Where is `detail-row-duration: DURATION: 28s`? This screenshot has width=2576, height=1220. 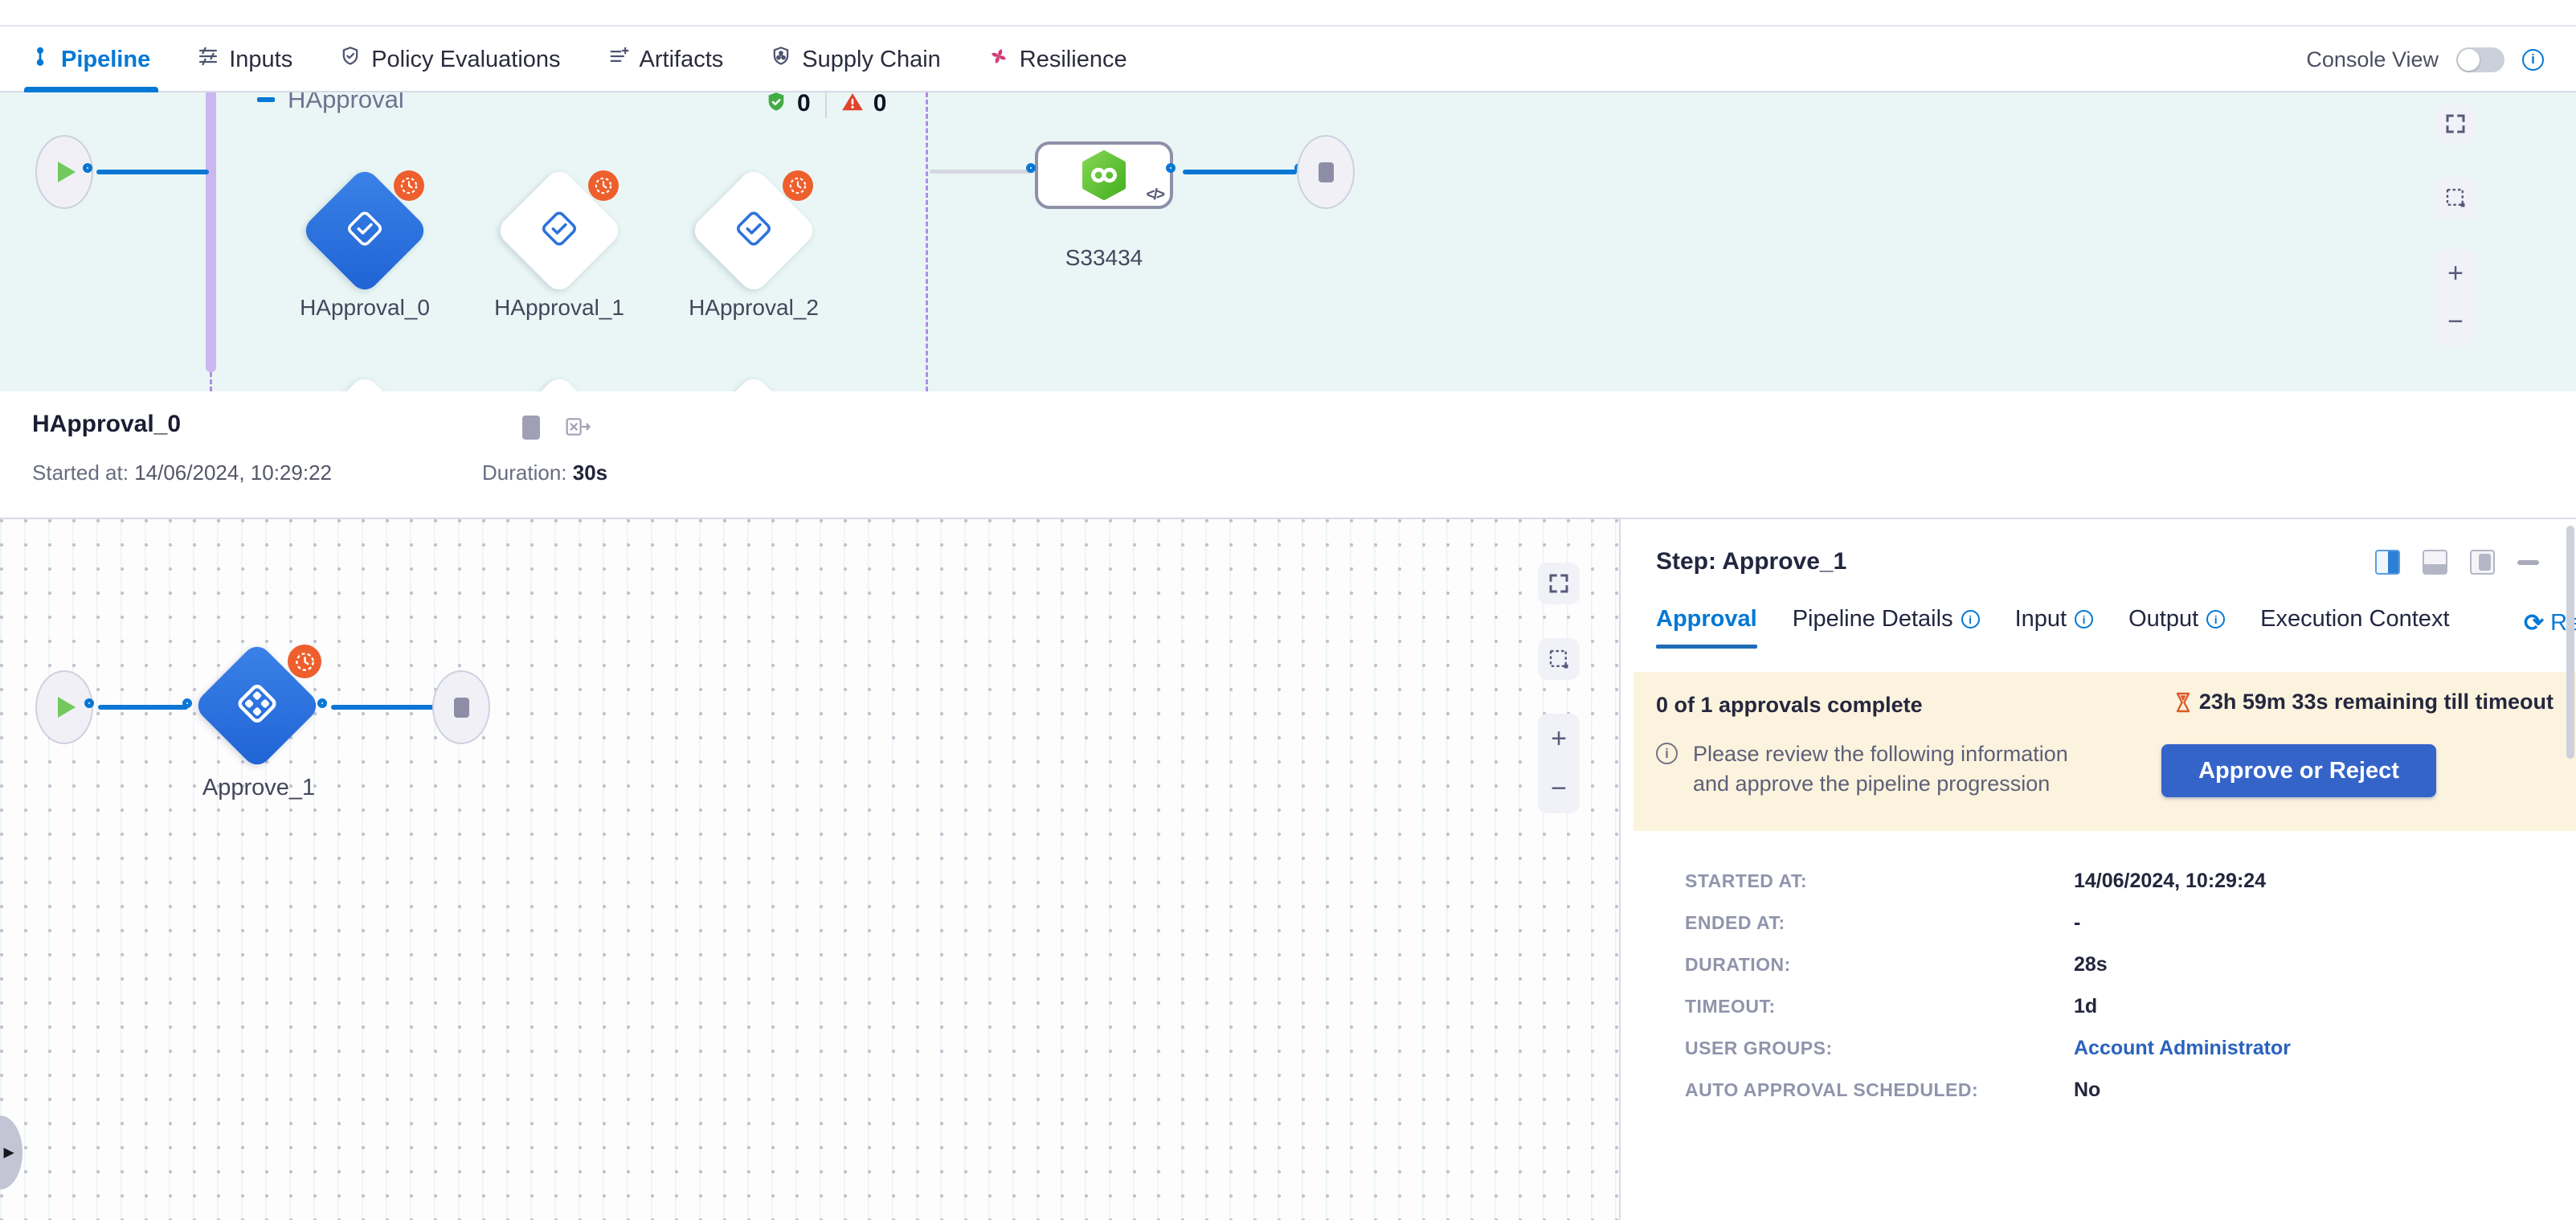 detail-row-duration: DURATION: 28s is located at coordinates (2107, 965).